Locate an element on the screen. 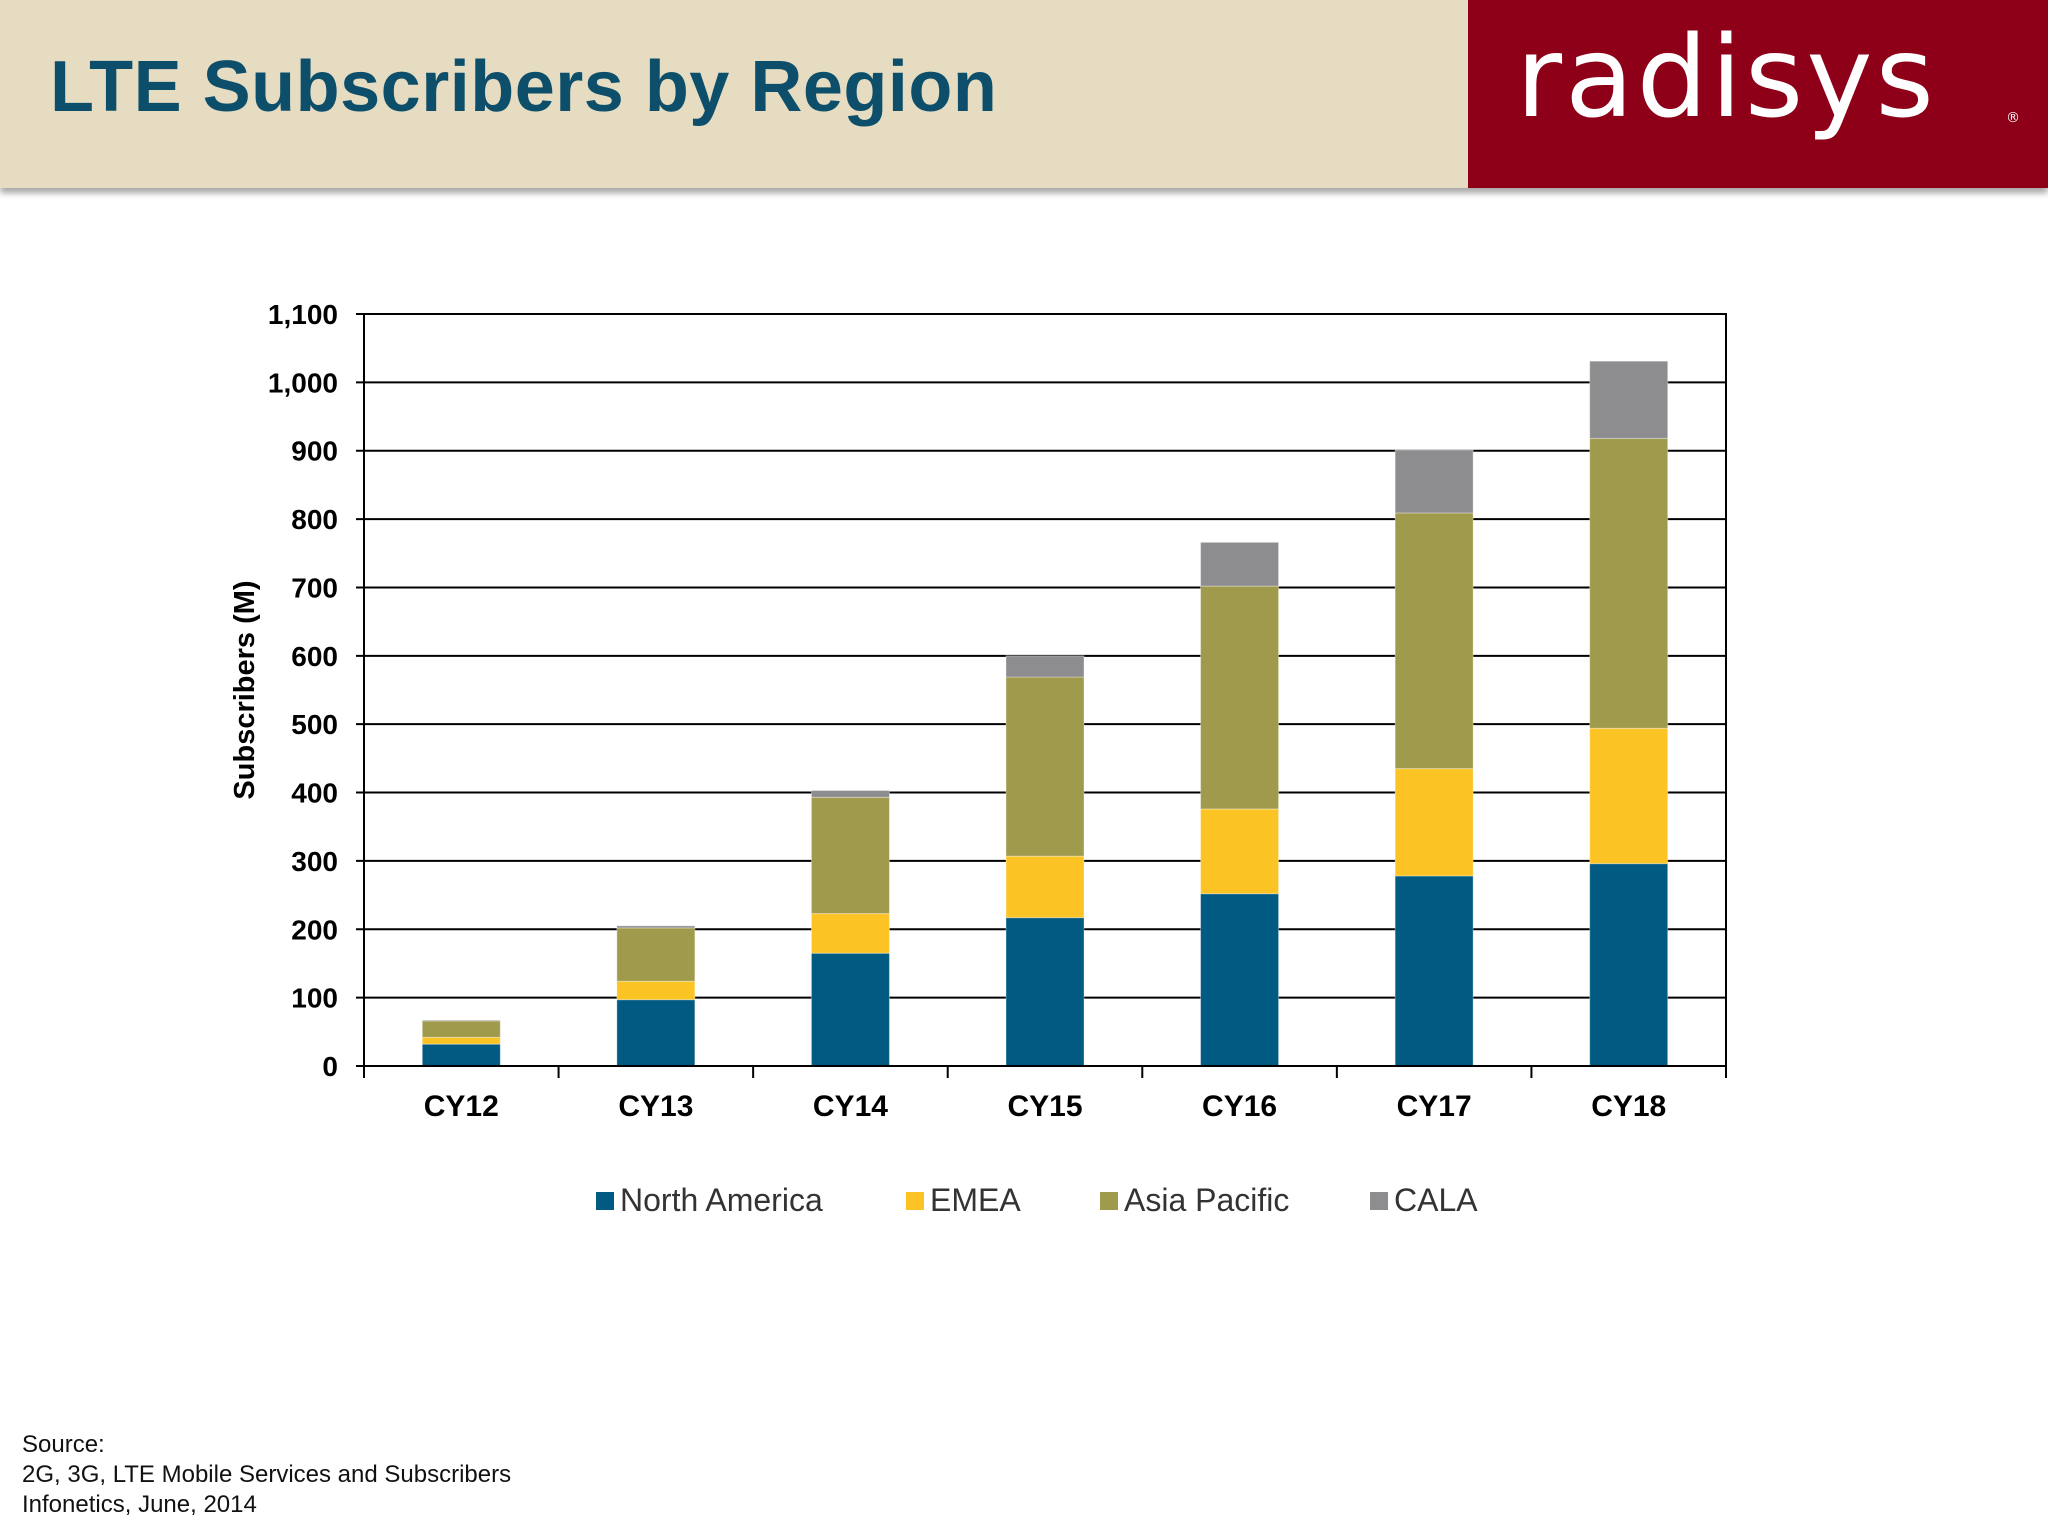 This screenshot has height=1536, width=2048. y-axis-label: Subscribers (M) is located at coordinates (245, 689).